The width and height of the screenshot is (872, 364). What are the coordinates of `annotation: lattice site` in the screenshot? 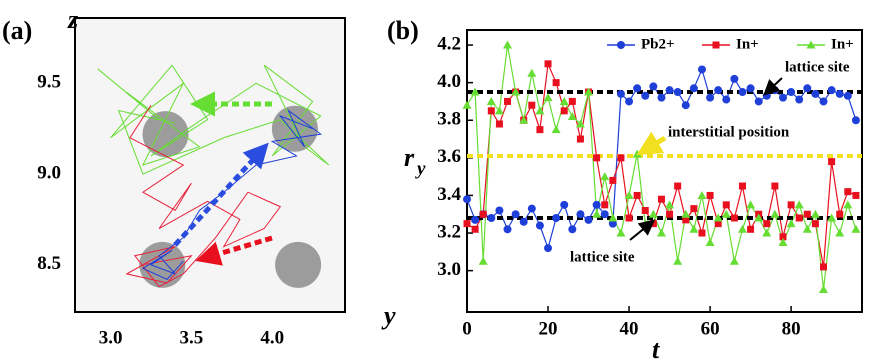 It's located at (602, 257).